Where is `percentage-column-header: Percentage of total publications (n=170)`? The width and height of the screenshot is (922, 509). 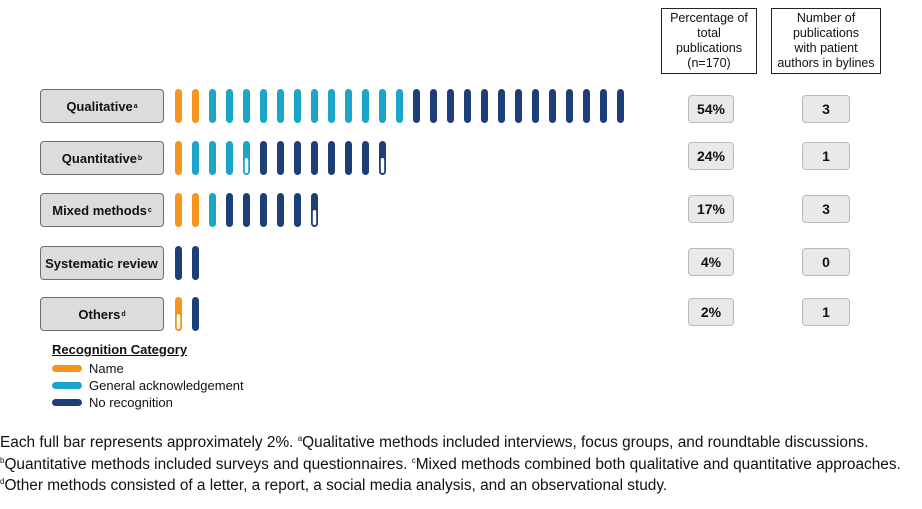
percentage-column-header: Percentage of total publications (n=170) is located at coordinates (709, 41).